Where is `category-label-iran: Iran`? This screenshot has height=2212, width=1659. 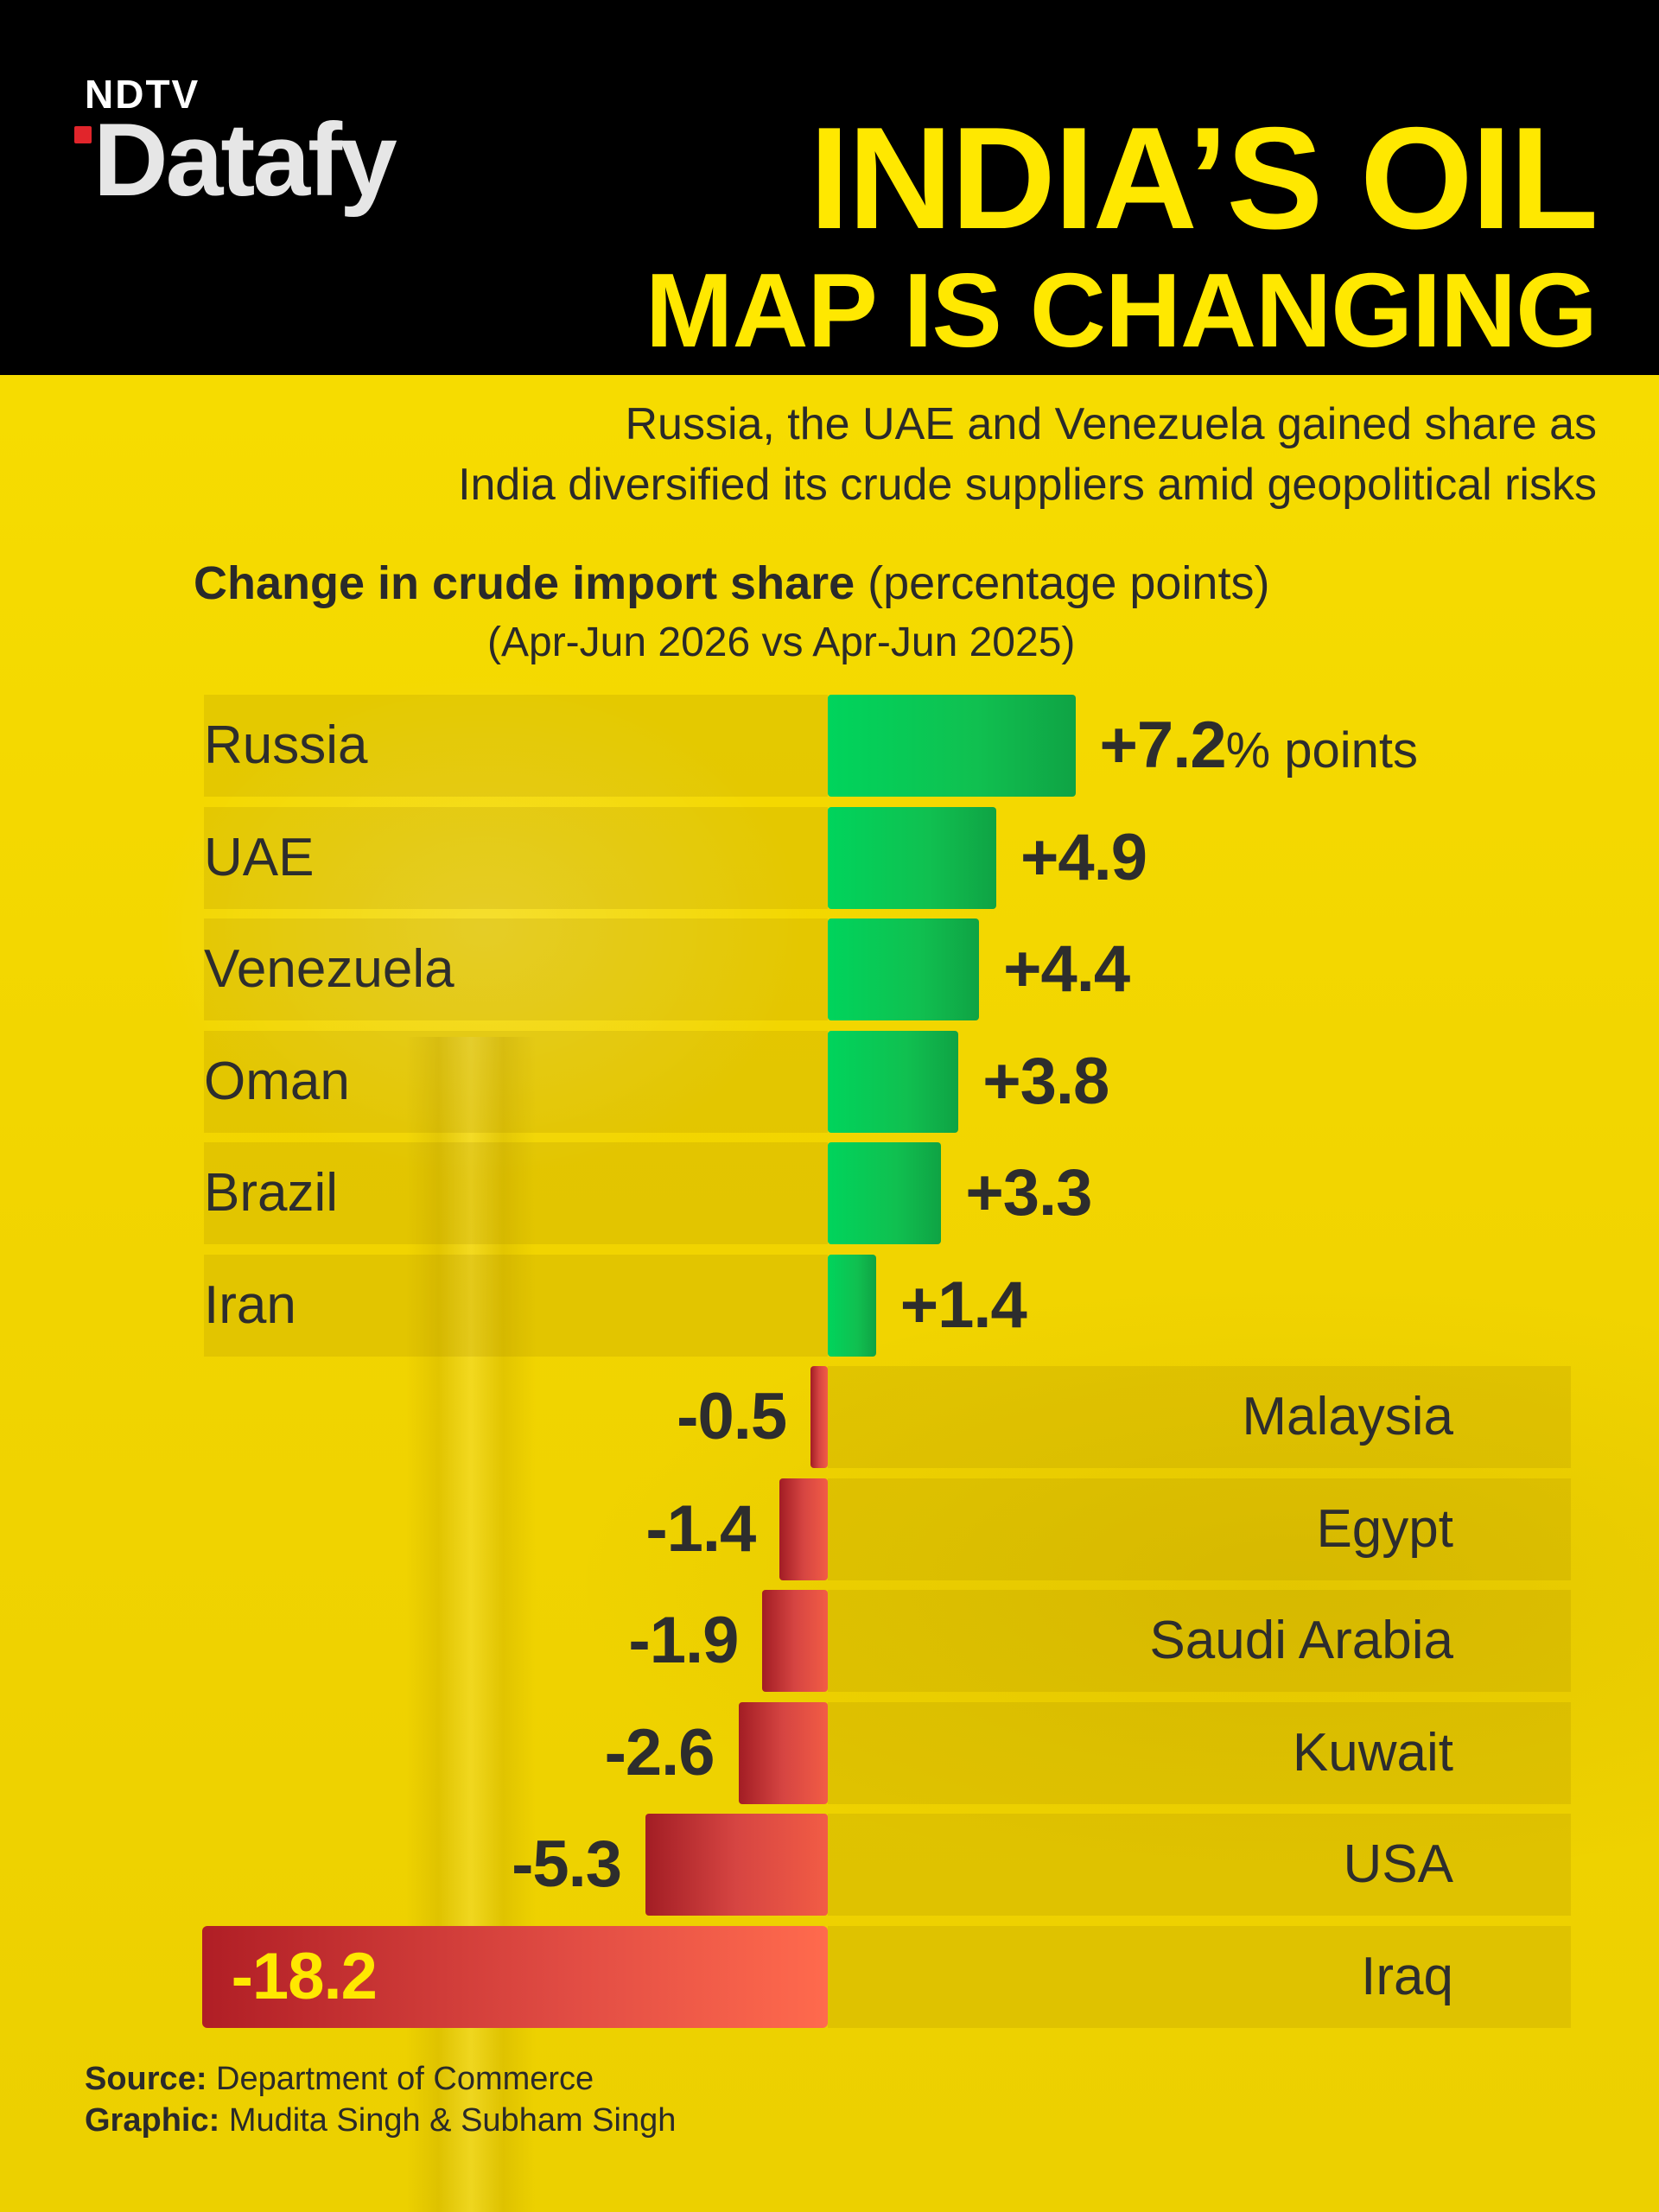 category-label-iran: Iran is located at coordinates (250, 1305).